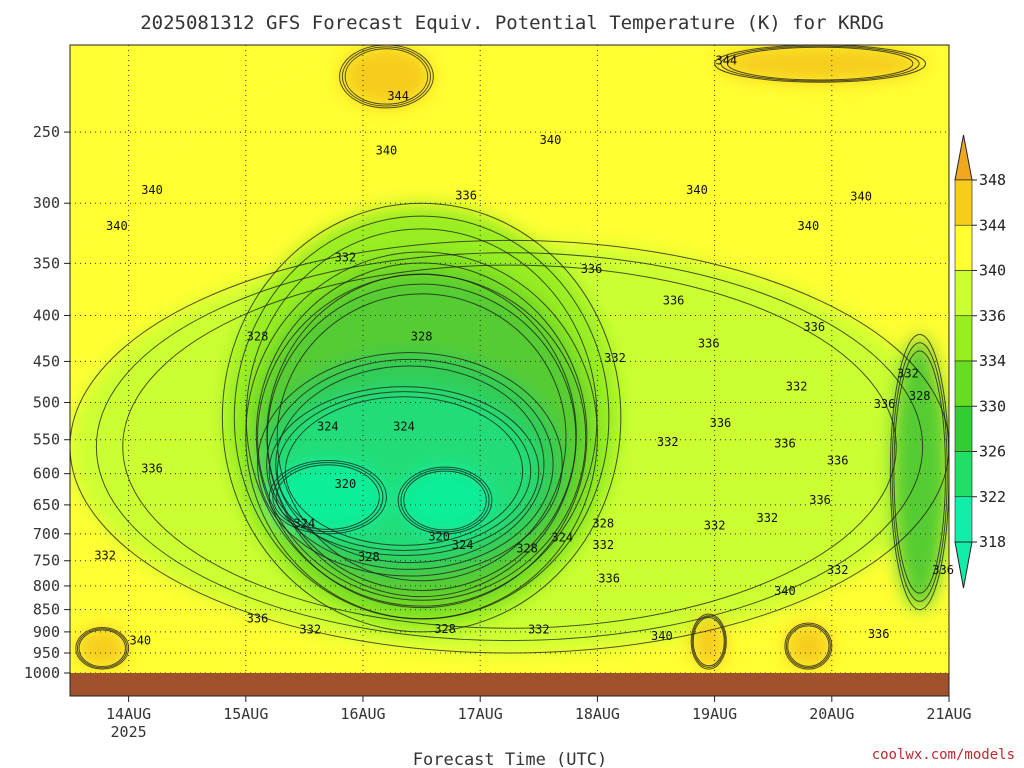 The width and height of the screenshot is (1024, 768). I want to click on y-tick-label: 400, so click(46, 315).